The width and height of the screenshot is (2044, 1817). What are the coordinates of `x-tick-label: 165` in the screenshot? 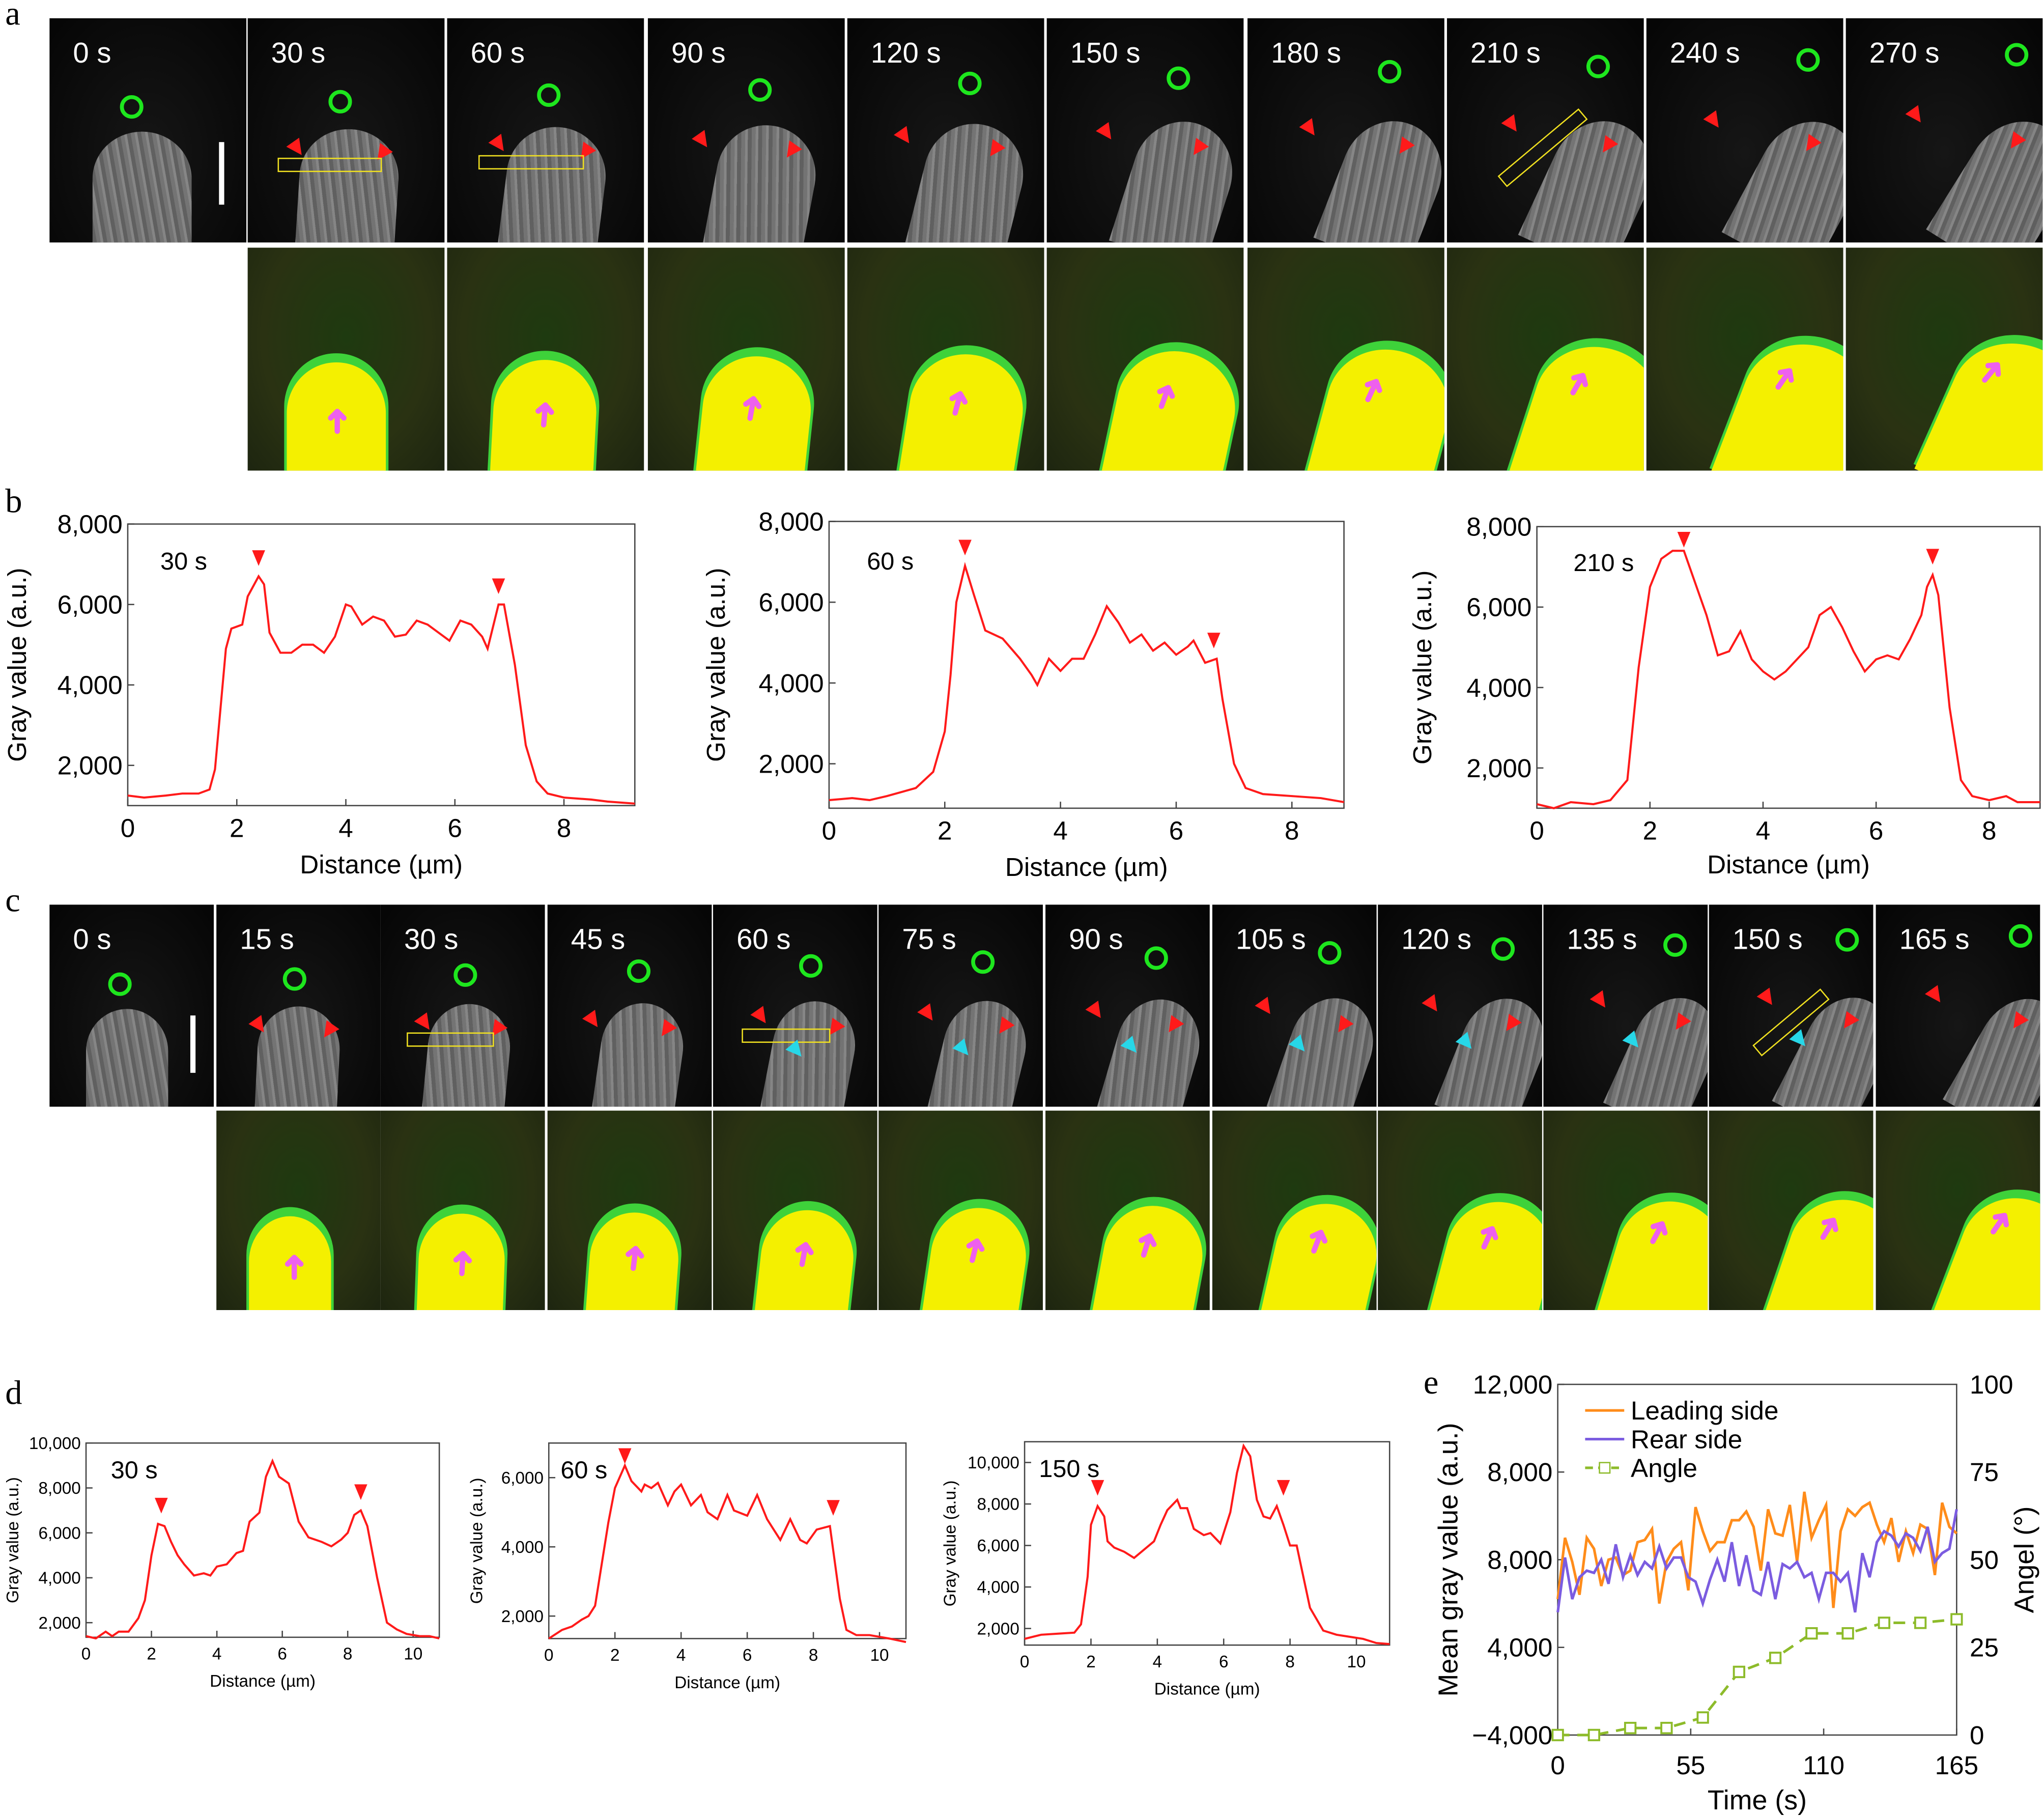 It's located at (1956, 1765).